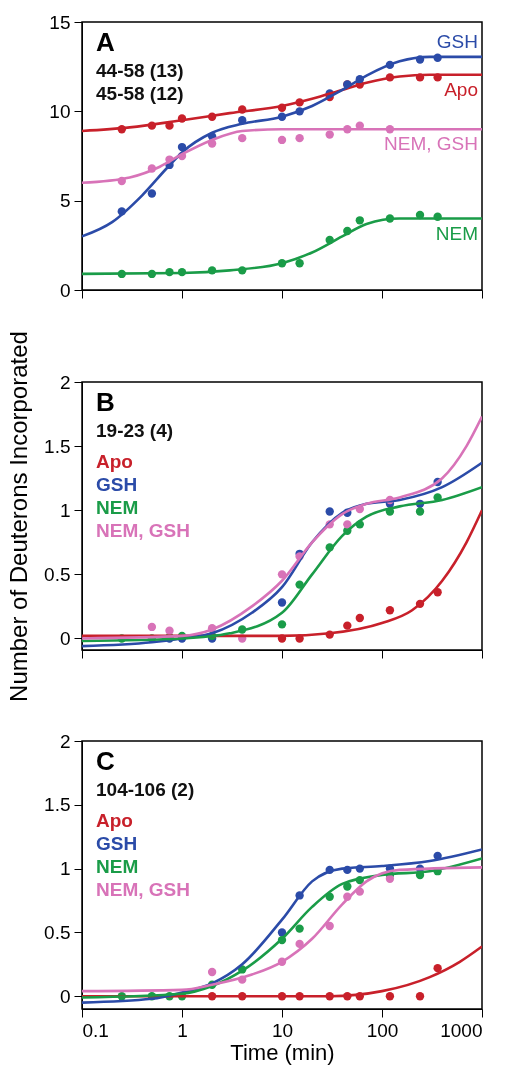 This screenshot has height=1089, width=529. I want to click on chart-title: A, so click(105, 42).